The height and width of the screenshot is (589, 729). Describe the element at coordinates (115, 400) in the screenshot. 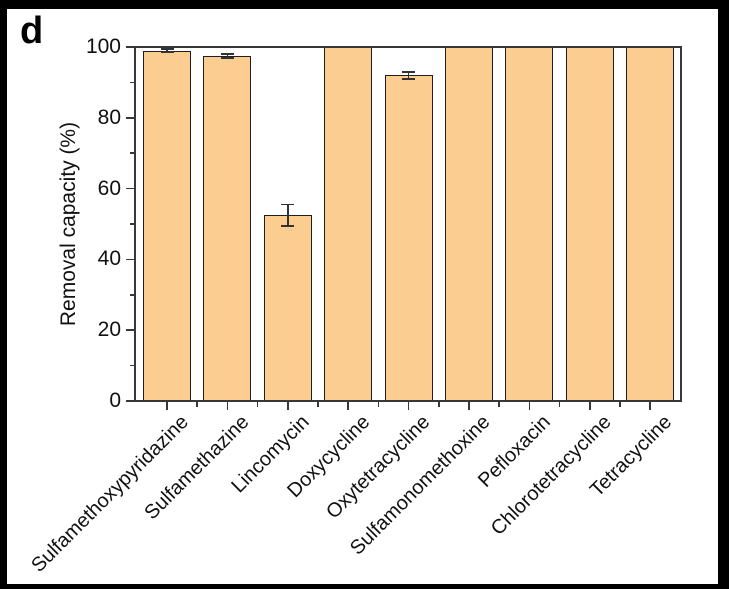

I see `y-tick-label: 0` at that location.